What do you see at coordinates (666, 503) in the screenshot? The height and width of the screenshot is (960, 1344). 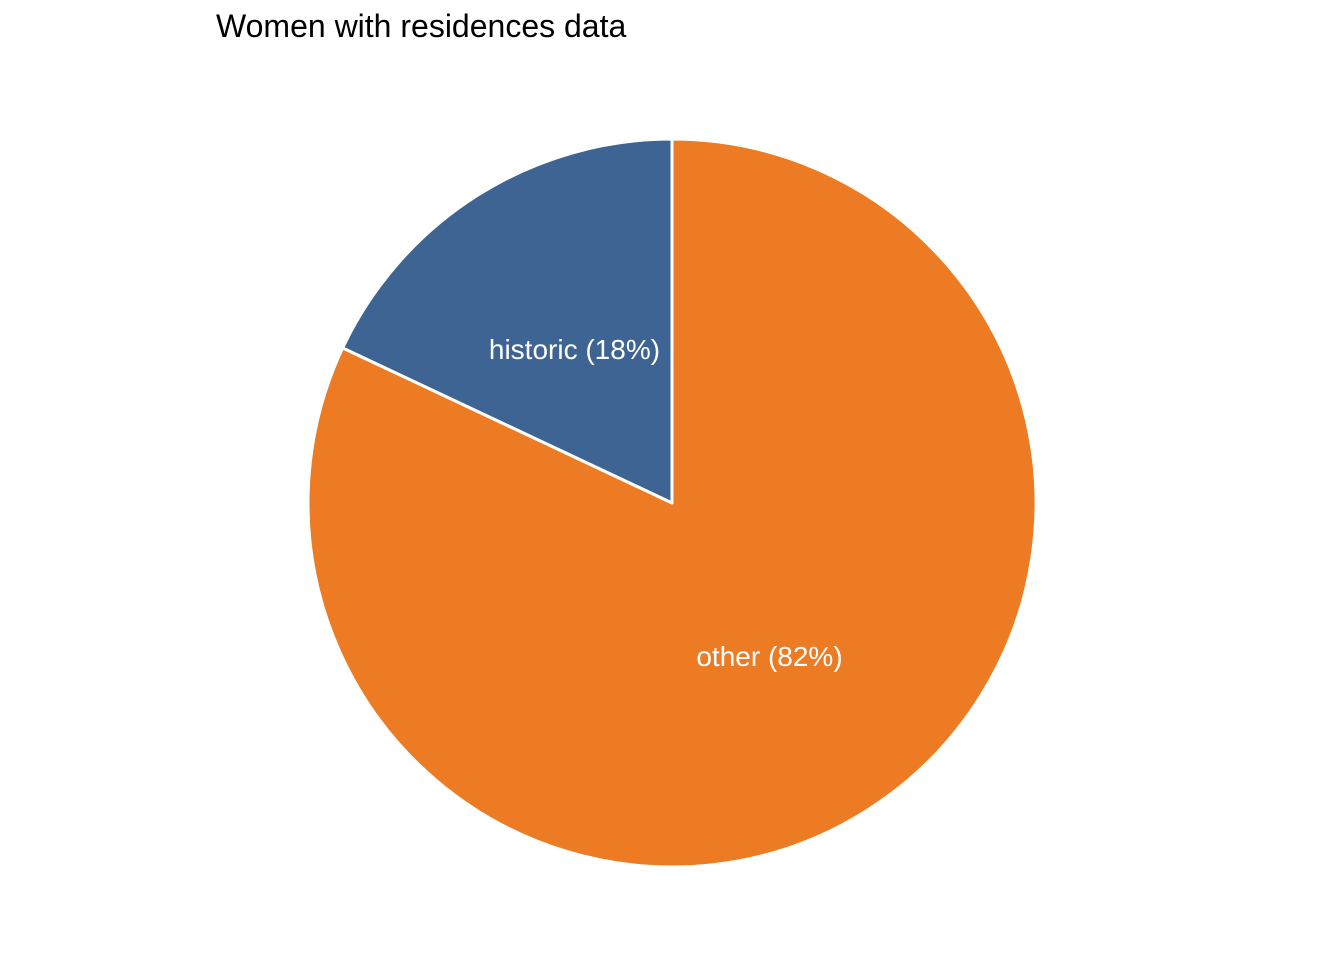 I see `pie-labels: historic (18%) other (82%)` at bounding box center [666, 503].